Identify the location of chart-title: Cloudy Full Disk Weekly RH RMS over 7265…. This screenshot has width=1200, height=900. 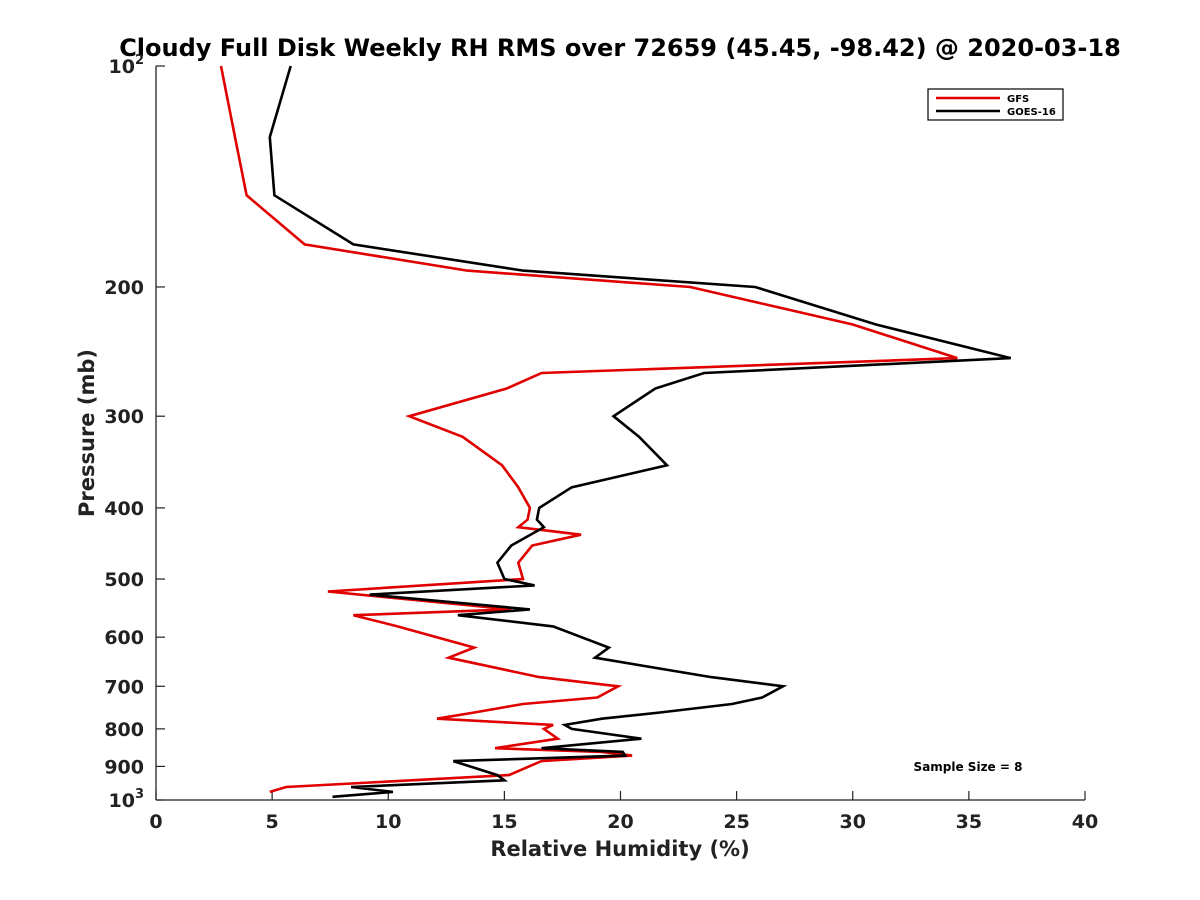
(620, 48).